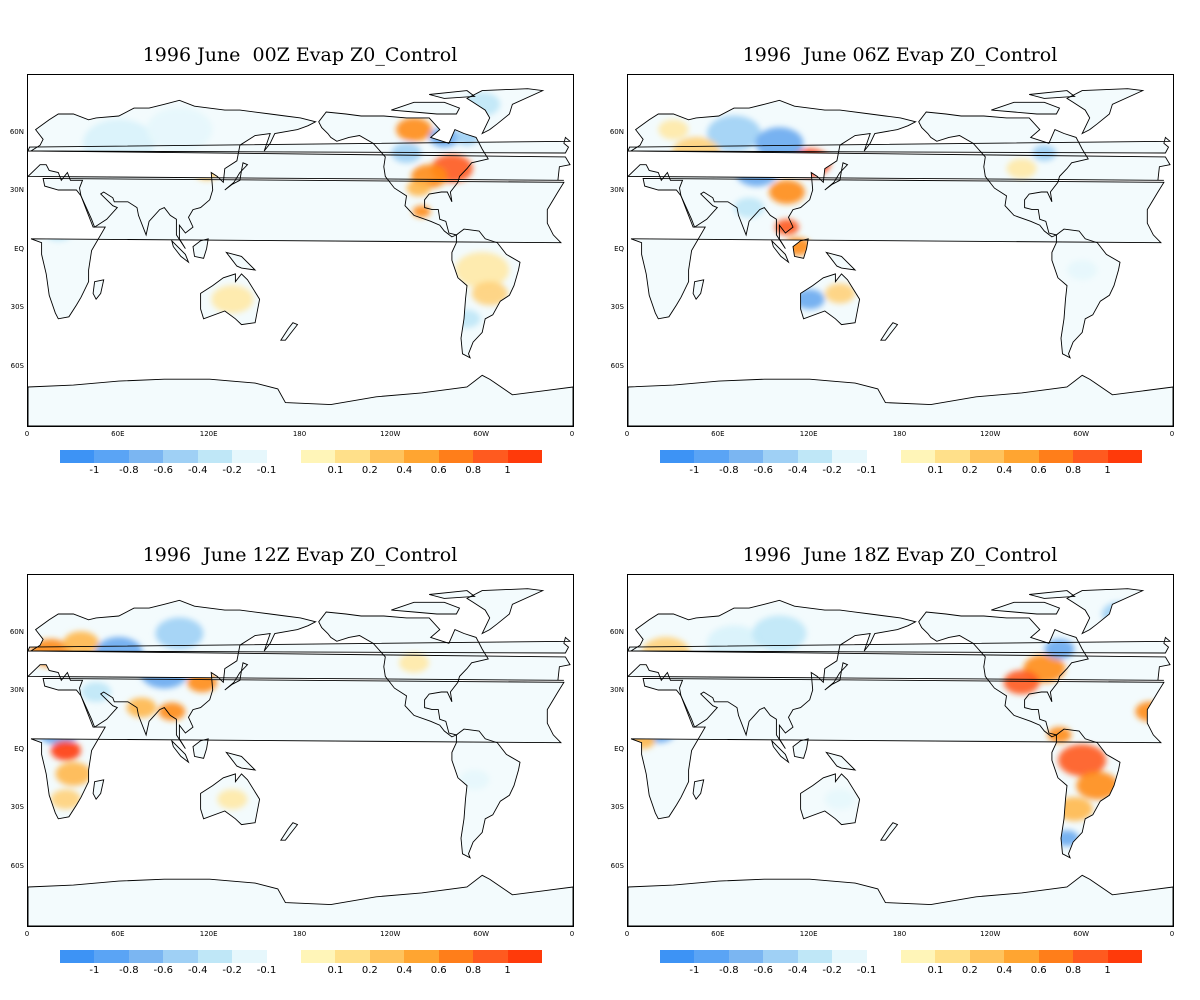 The width and height of the screenshot is (1200, 1000). I want to click on panel-title: 1996 June 12Z Evap Z0_Control, so click(300, 555).